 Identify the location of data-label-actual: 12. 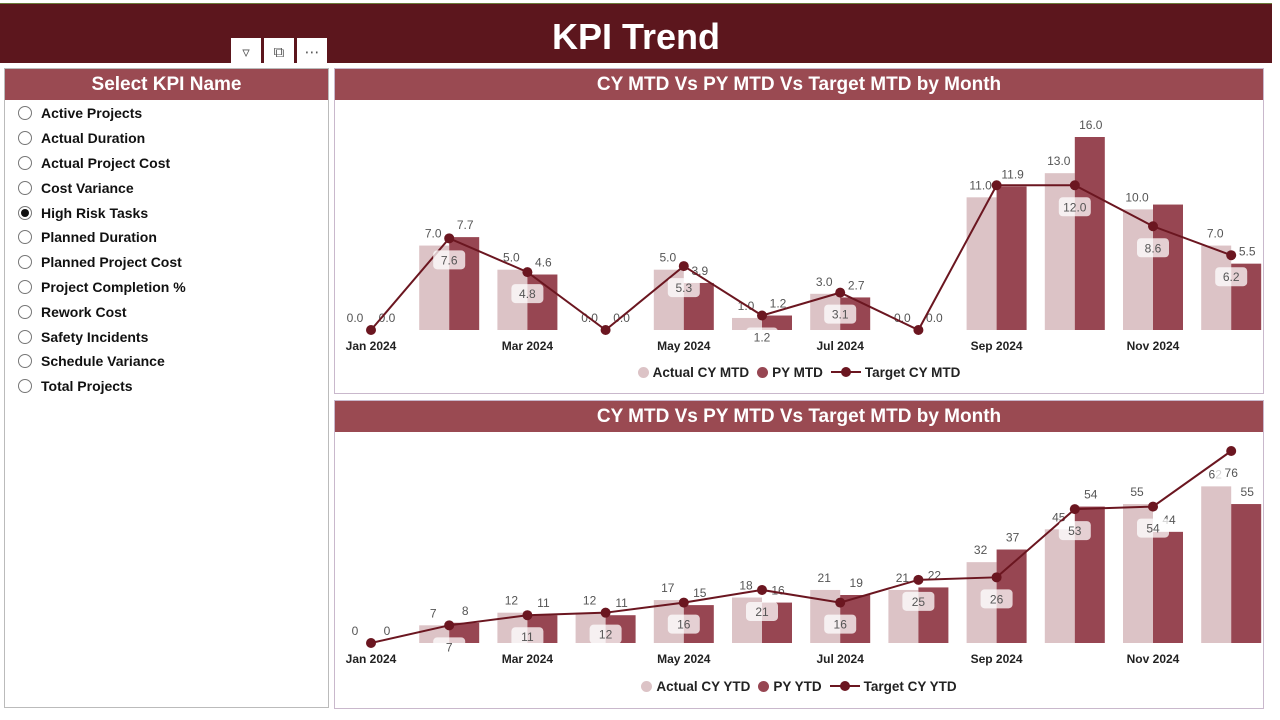
(590, 601).